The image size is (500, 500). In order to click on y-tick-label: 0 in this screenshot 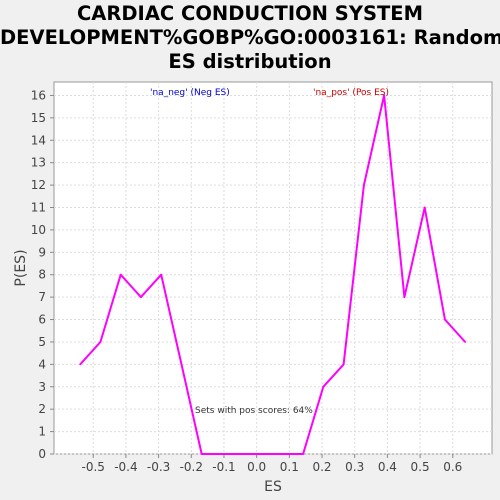, I will do `click(42, 454)`.